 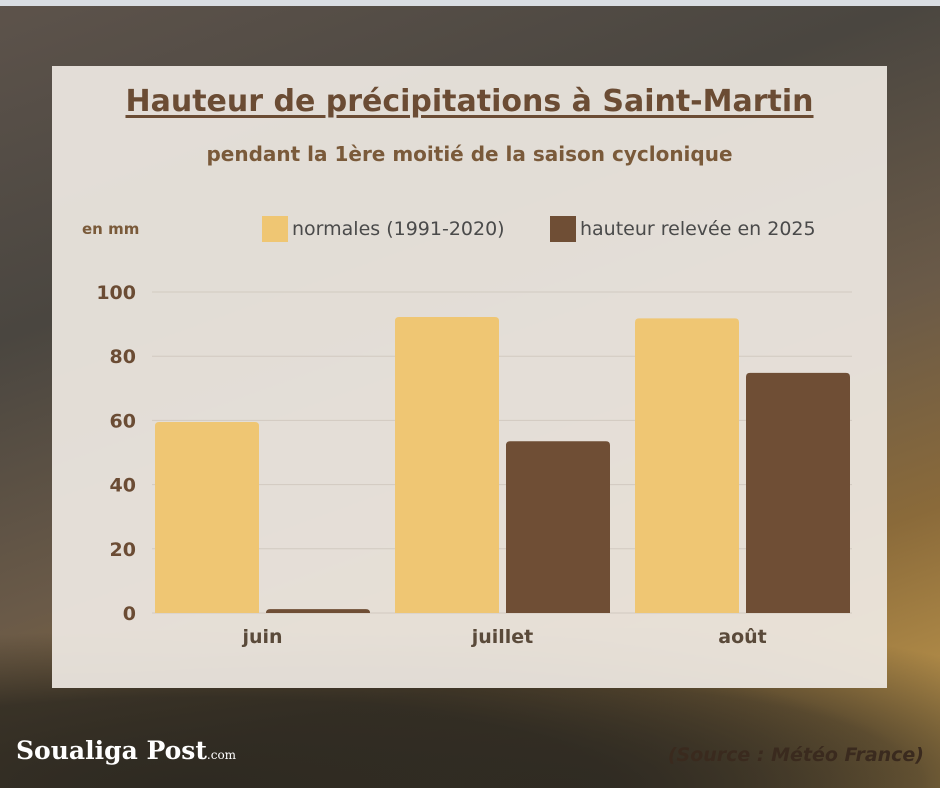 I want to click on brand-name: Soualiga Post, so click(x=111, y=750).